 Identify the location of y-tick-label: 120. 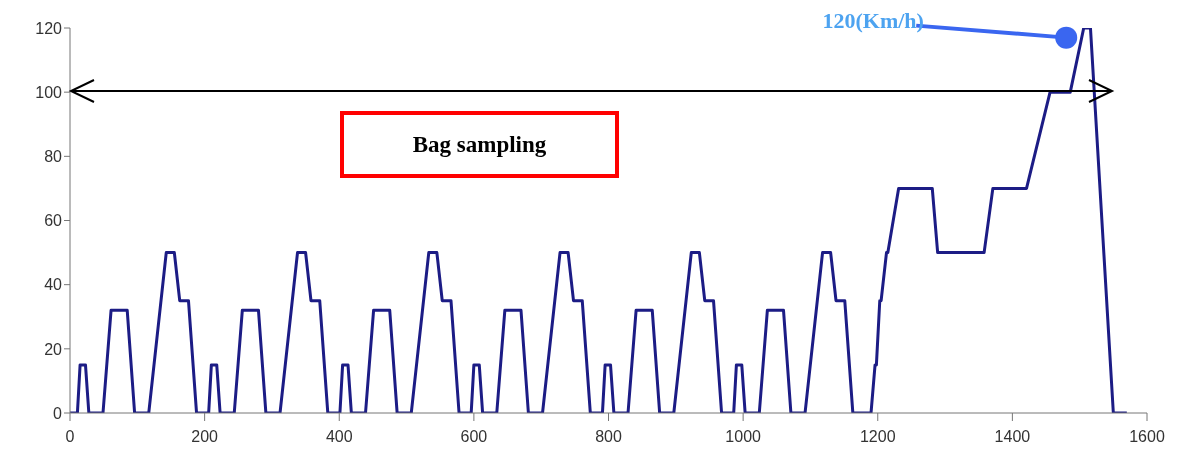
(49, 28).